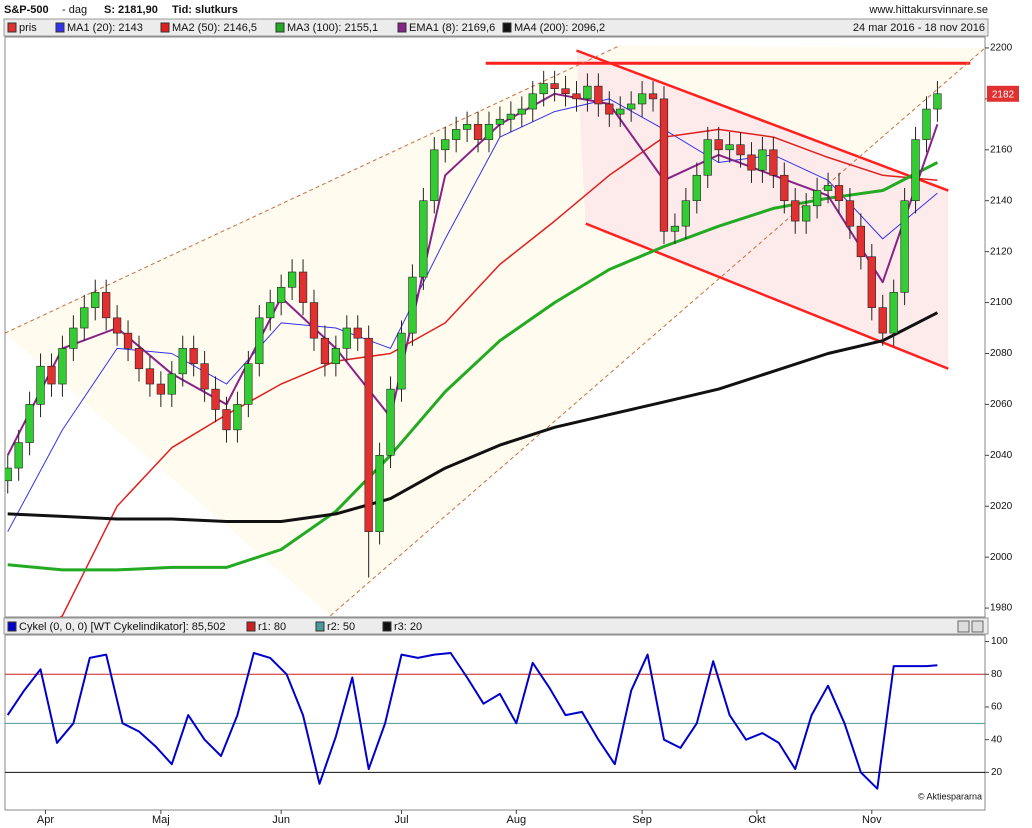 This screenshot has height=828, width=1032. Describe the element at coordinates (452, 28) in the screenshot. I see `legend-label: EMA1 (8): 2169,6` at that location.